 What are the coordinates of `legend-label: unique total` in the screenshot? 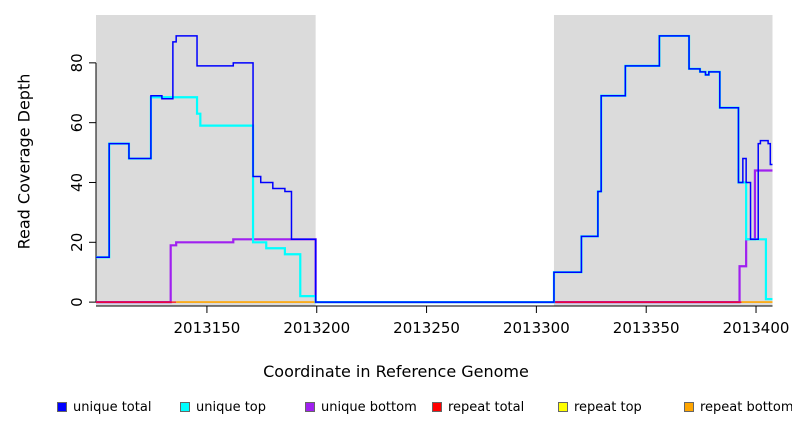 It's located at (112, 407).